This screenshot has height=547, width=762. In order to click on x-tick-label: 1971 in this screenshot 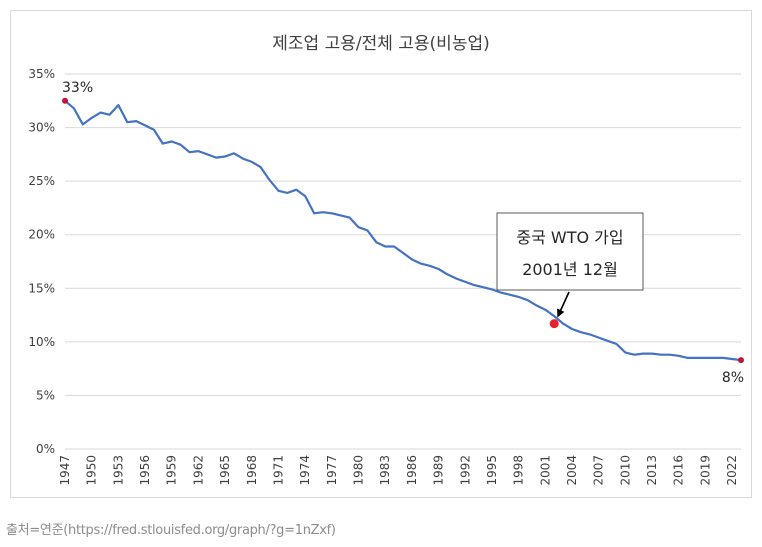, I will do `click(278, 470)`.